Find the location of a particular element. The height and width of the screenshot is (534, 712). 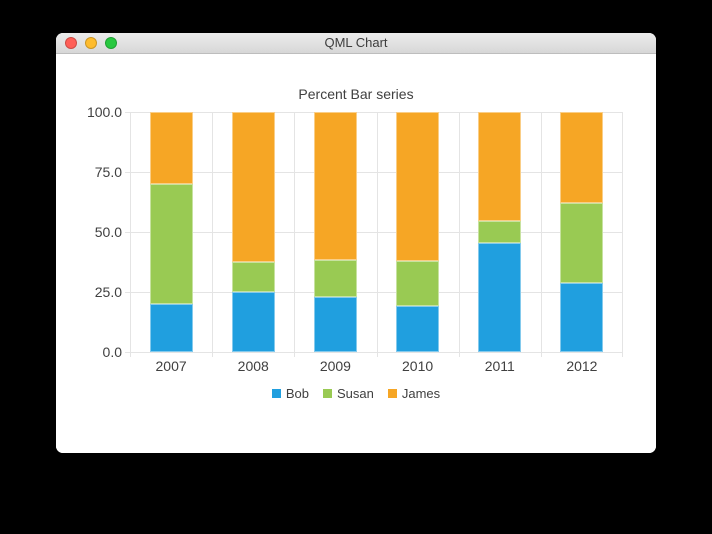

window-title: QML Chart is located at coordinates (356, 42).